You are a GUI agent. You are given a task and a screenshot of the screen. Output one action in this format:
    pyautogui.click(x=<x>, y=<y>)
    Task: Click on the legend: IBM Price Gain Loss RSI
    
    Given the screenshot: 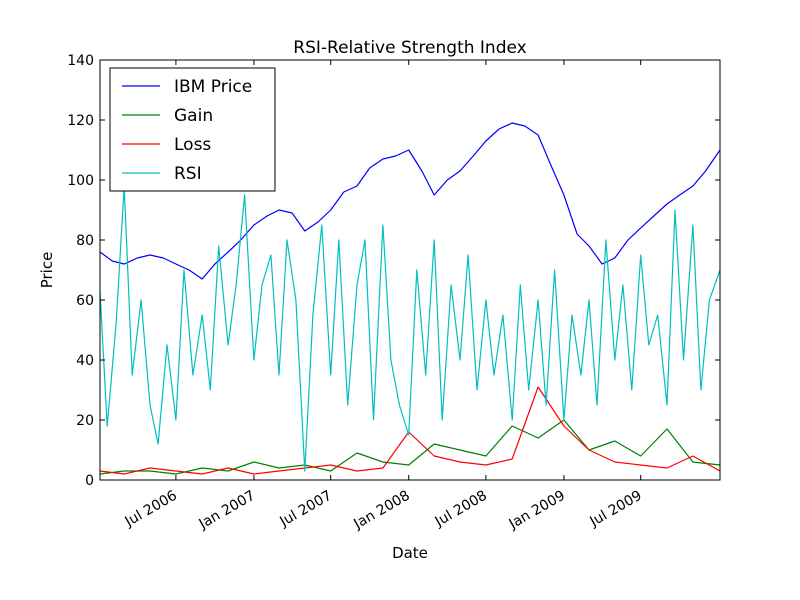 What is the action you would take?
    pyautogui.click(x=192, y=129)
    